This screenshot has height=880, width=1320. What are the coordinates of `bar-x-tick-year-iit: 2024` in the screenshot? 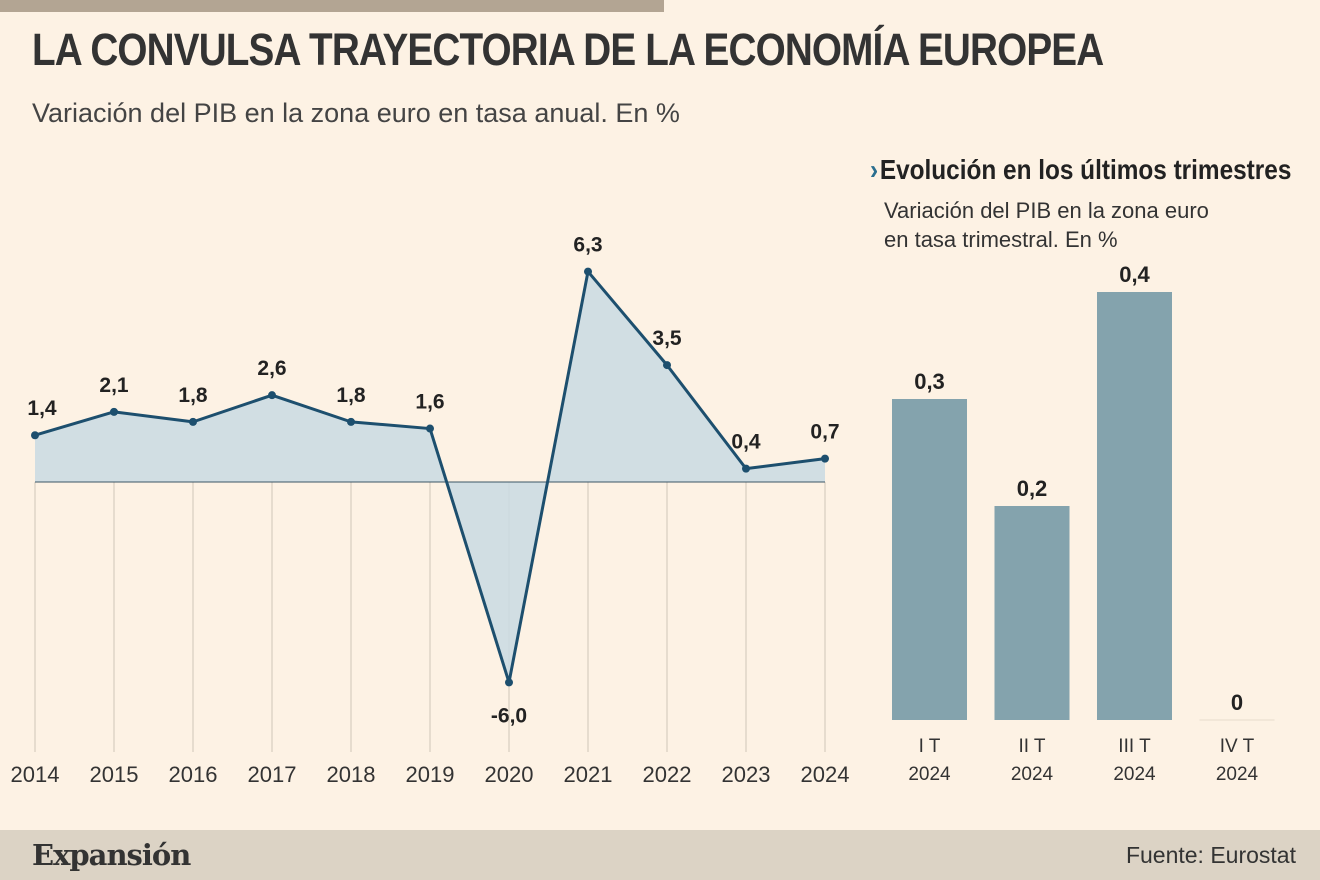 It's located at (1032, 774).